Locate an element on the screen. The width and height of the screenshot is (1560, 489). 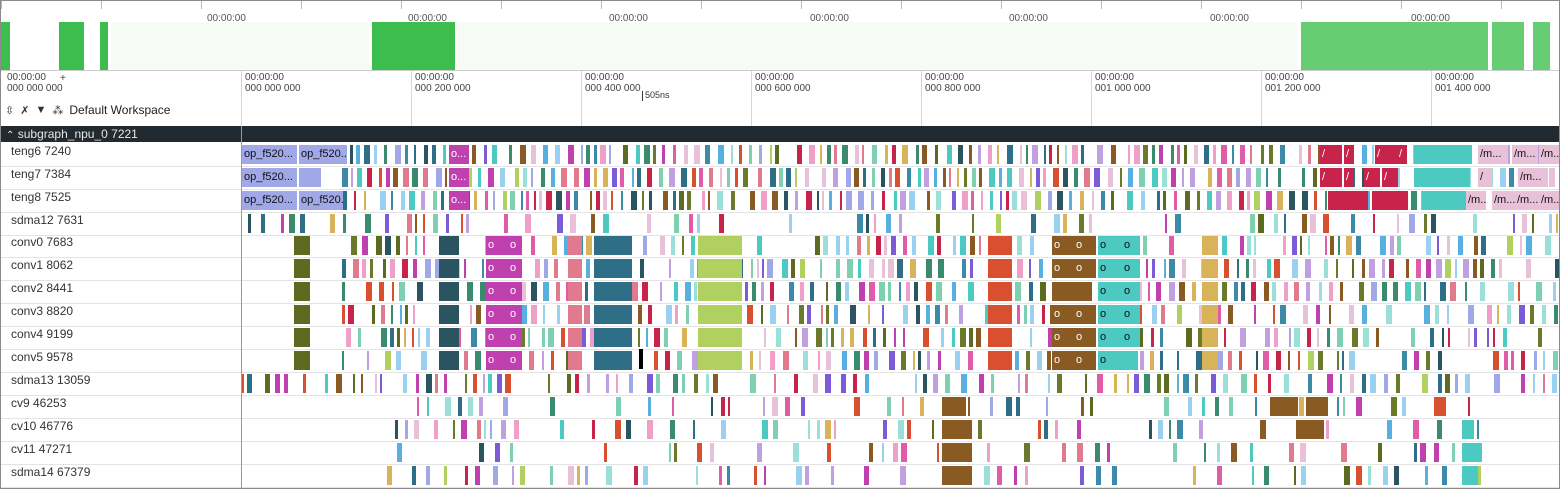
trace-slice: / is located at coordinates (1402, 154).